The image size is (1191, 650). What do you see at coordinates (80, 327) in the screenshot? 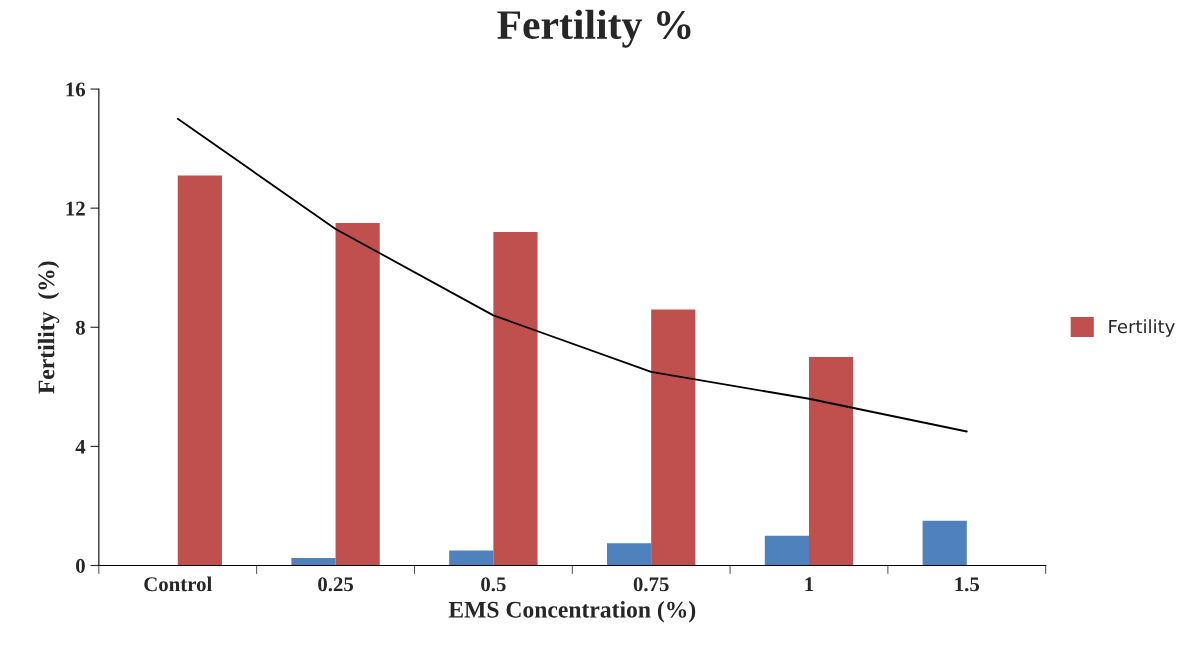
I see `y-tick-label: 8` at bounding box center [80, 327].